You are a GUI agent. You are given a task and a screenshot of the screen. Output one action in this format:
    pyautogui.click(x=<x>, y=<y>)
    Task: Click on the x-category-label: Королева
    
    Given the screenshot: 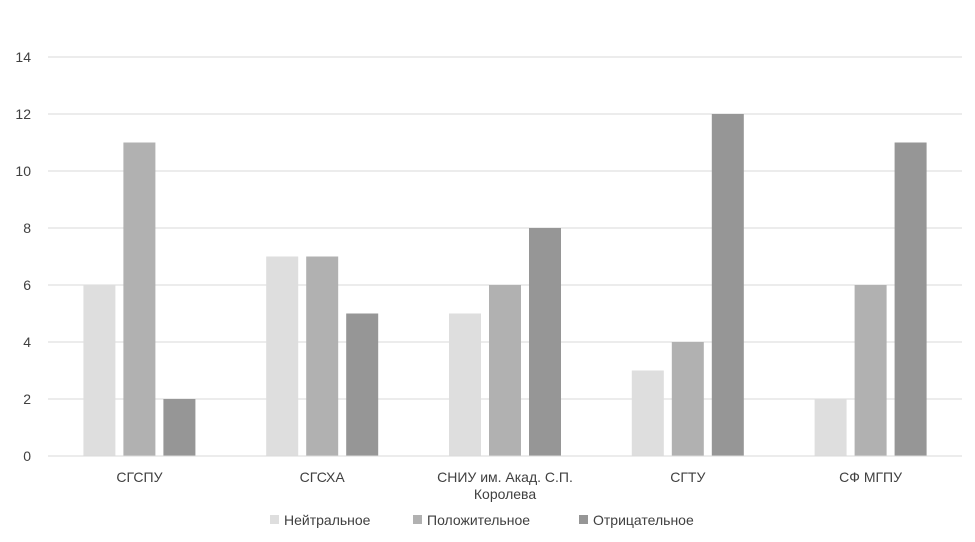 What is the action you would take?
    pyautogui.click(x=505, y=494)
    